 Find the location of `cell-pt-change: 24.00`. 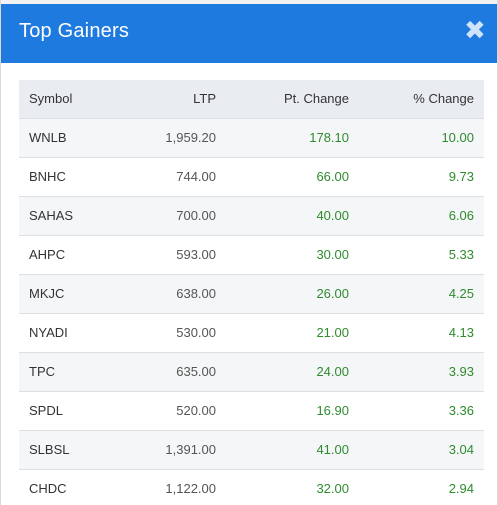

cell-pt-change: 24.00 is located at coordinates (332, 371).